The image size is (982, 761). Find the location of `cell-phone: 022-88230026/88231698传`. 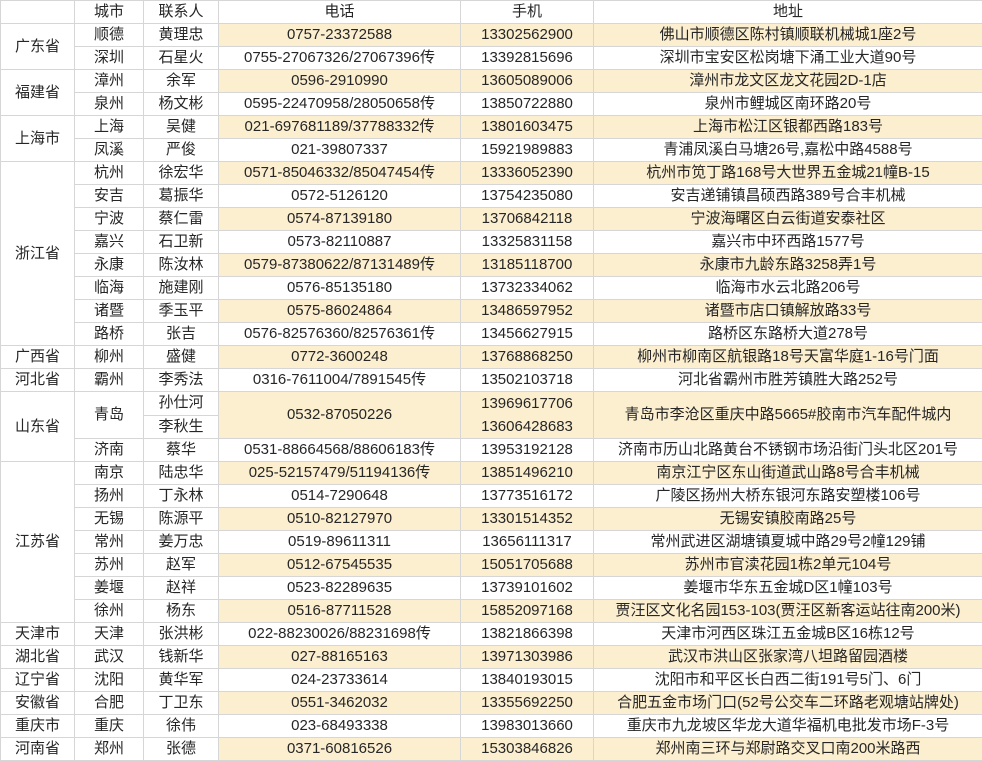

cell-phone: 022-88230026/88231698传 is located at coordinates (340, 634).